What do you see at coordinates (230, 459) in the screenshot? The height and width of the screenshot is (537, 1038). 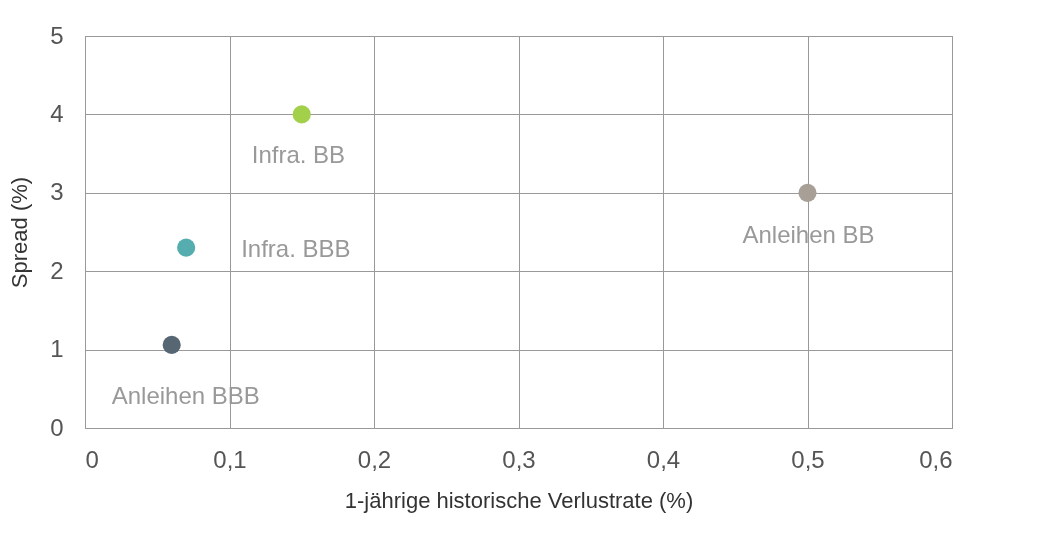 I see `x-tick-label: 0,1` at bounding box center [230, 459].